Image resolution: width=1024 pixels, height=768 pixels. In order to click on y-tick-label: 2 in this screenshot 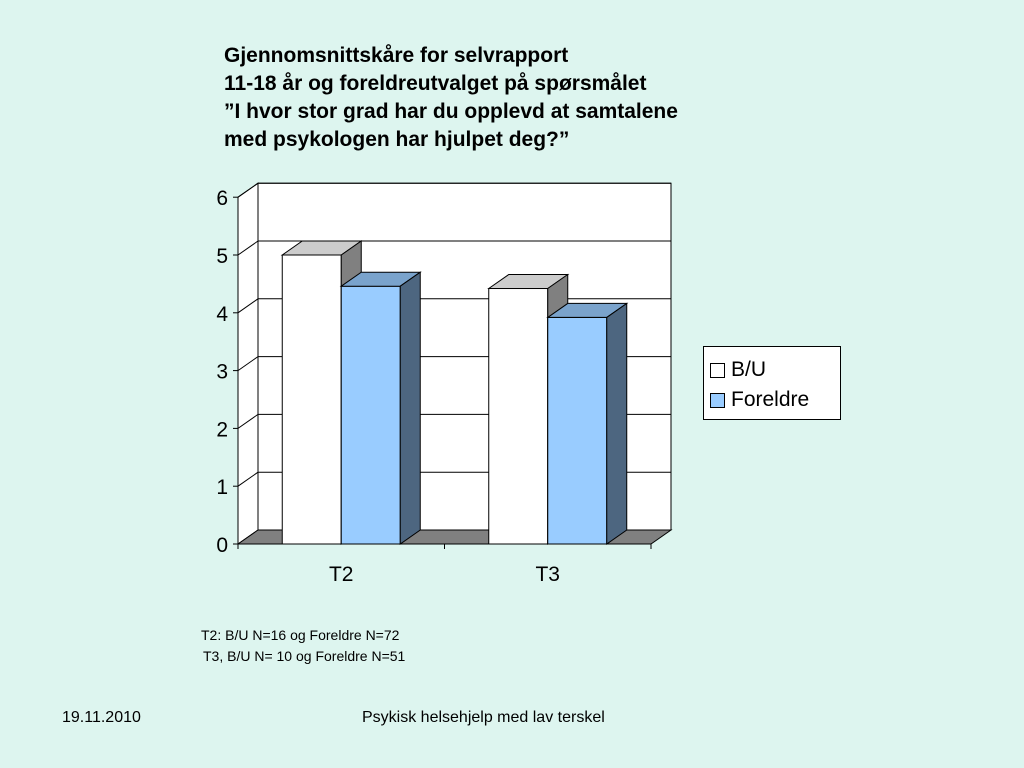, I will do `click(222, 429)`.